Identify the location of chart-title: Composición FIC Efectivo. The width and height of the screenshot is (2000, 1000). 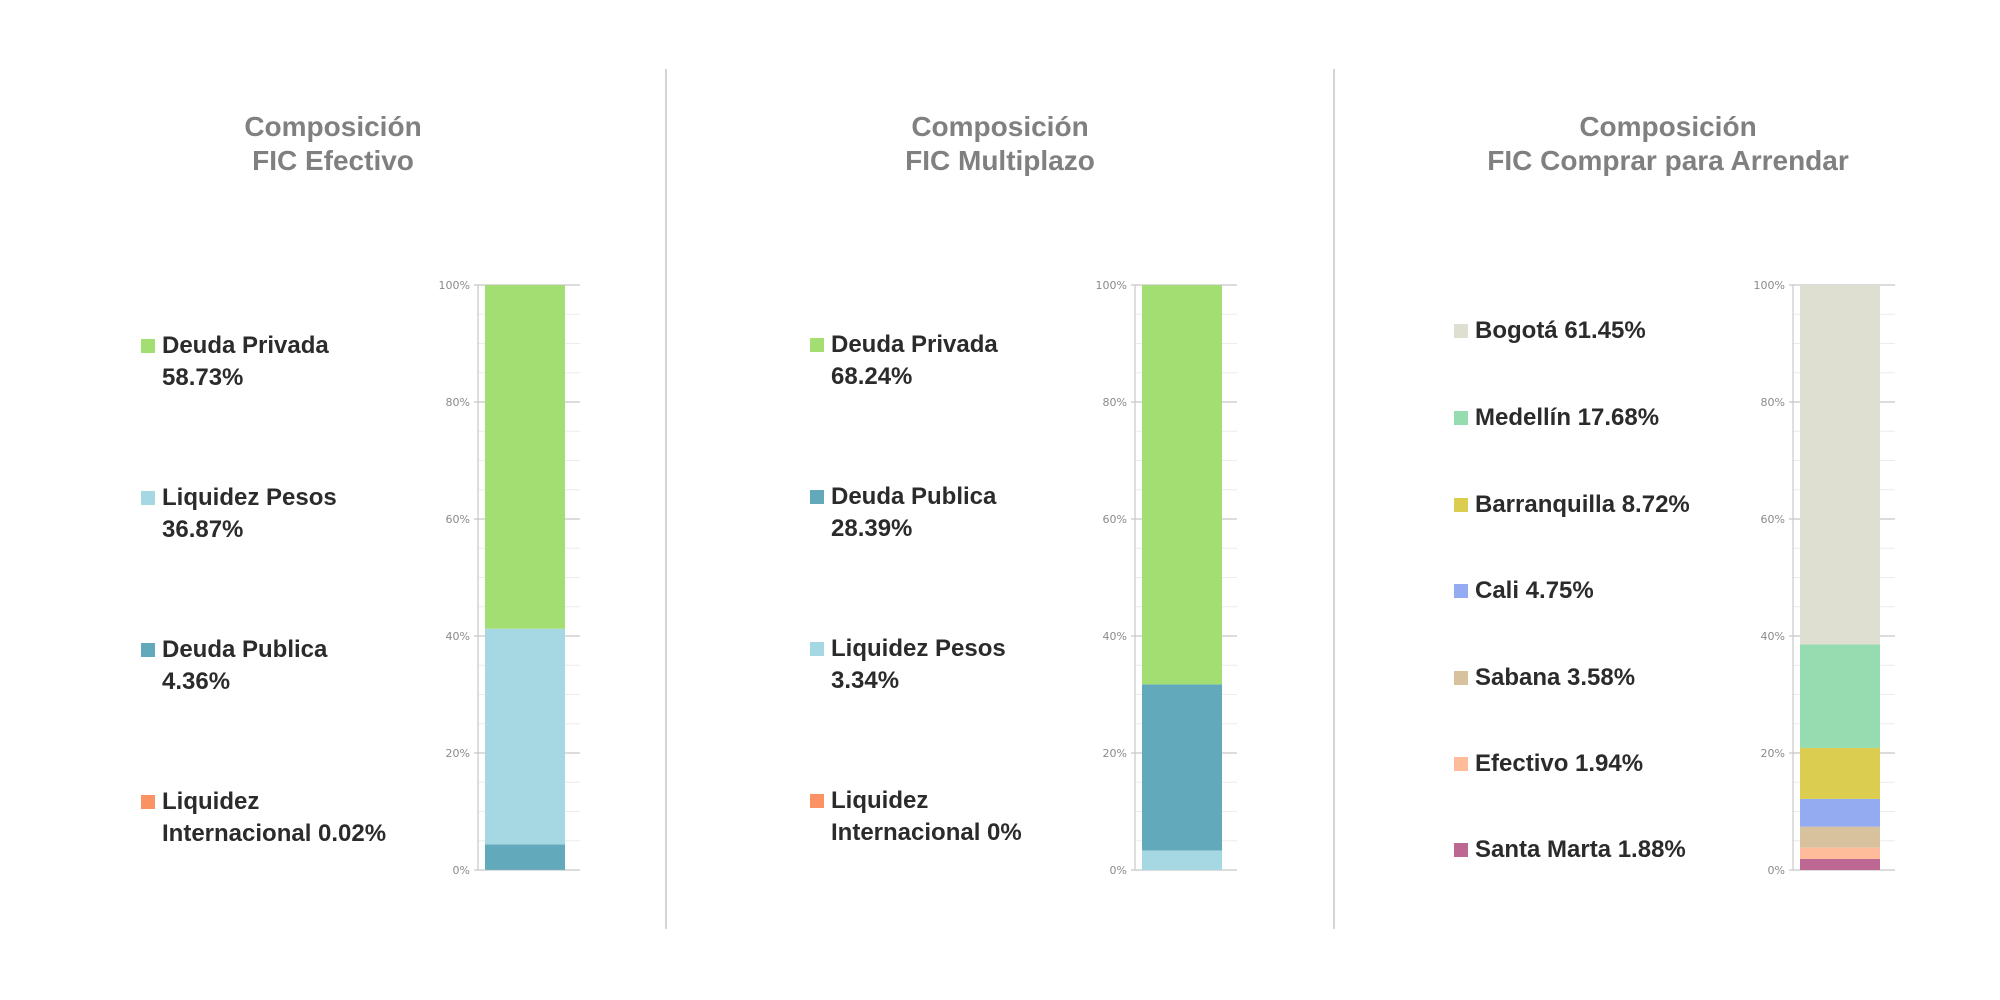
(333, 144).